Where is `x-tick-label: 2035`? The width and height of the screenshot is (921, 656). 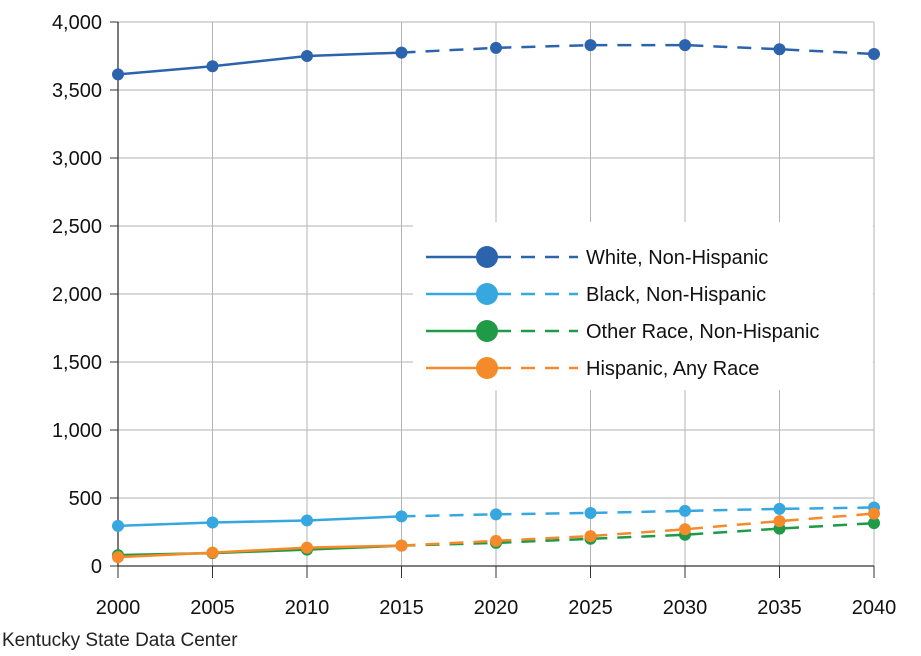 x-tick-label: 2035 is located at coordinates (779, 608).